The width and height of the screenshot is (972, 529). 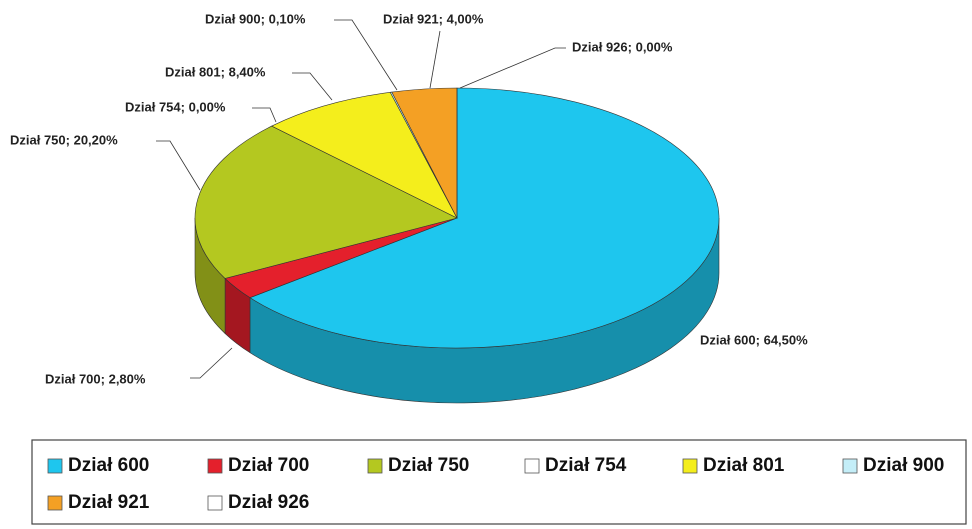 What do you see at coordinates (428, 465) in the screenshot?
I see `legend-label: Dział 750` at bounding box center [428, 465].